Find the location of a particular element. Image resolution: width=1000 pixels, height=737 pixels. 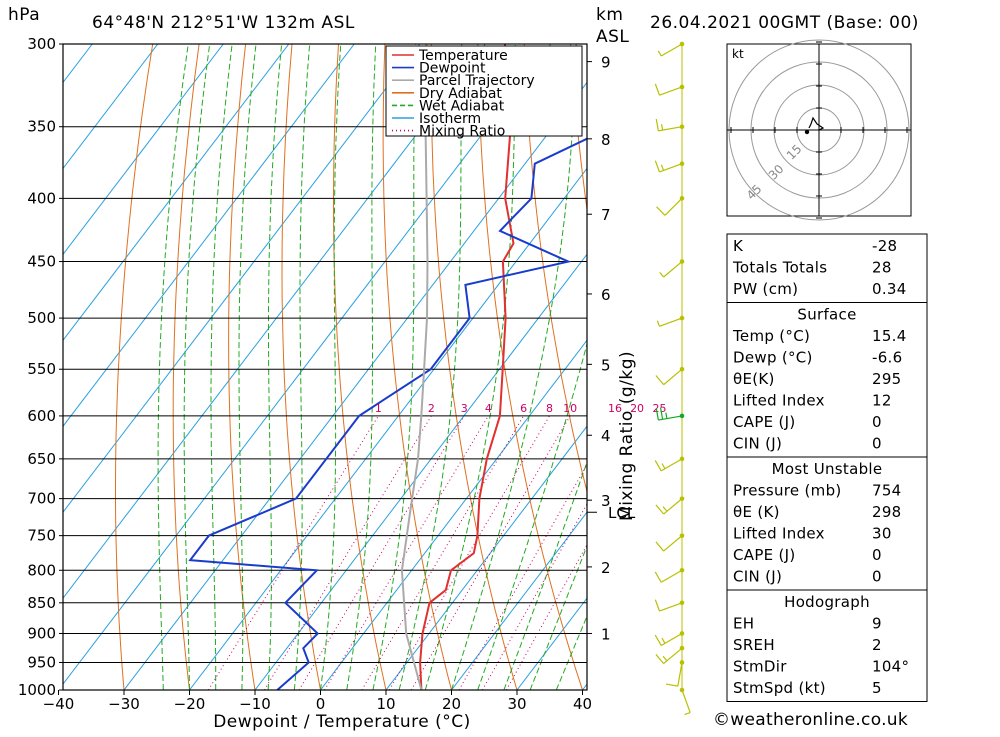

hodograph-storm-motion is located at coordinates (807, 132).